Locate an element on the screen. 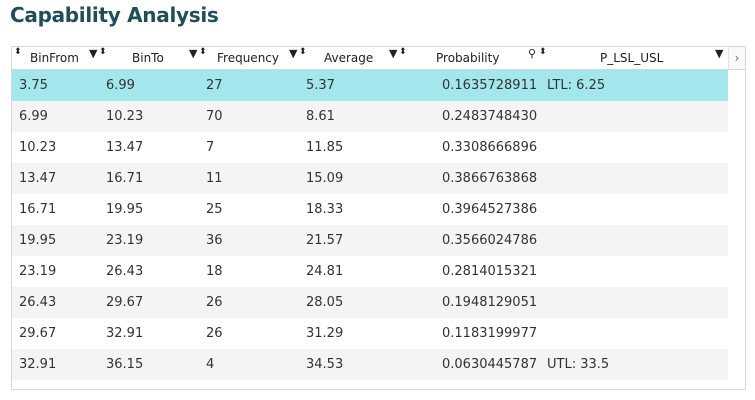  table-row: 10.23 13.47 7 11.85 0.3308666896 is located at coordinates (278, 147).